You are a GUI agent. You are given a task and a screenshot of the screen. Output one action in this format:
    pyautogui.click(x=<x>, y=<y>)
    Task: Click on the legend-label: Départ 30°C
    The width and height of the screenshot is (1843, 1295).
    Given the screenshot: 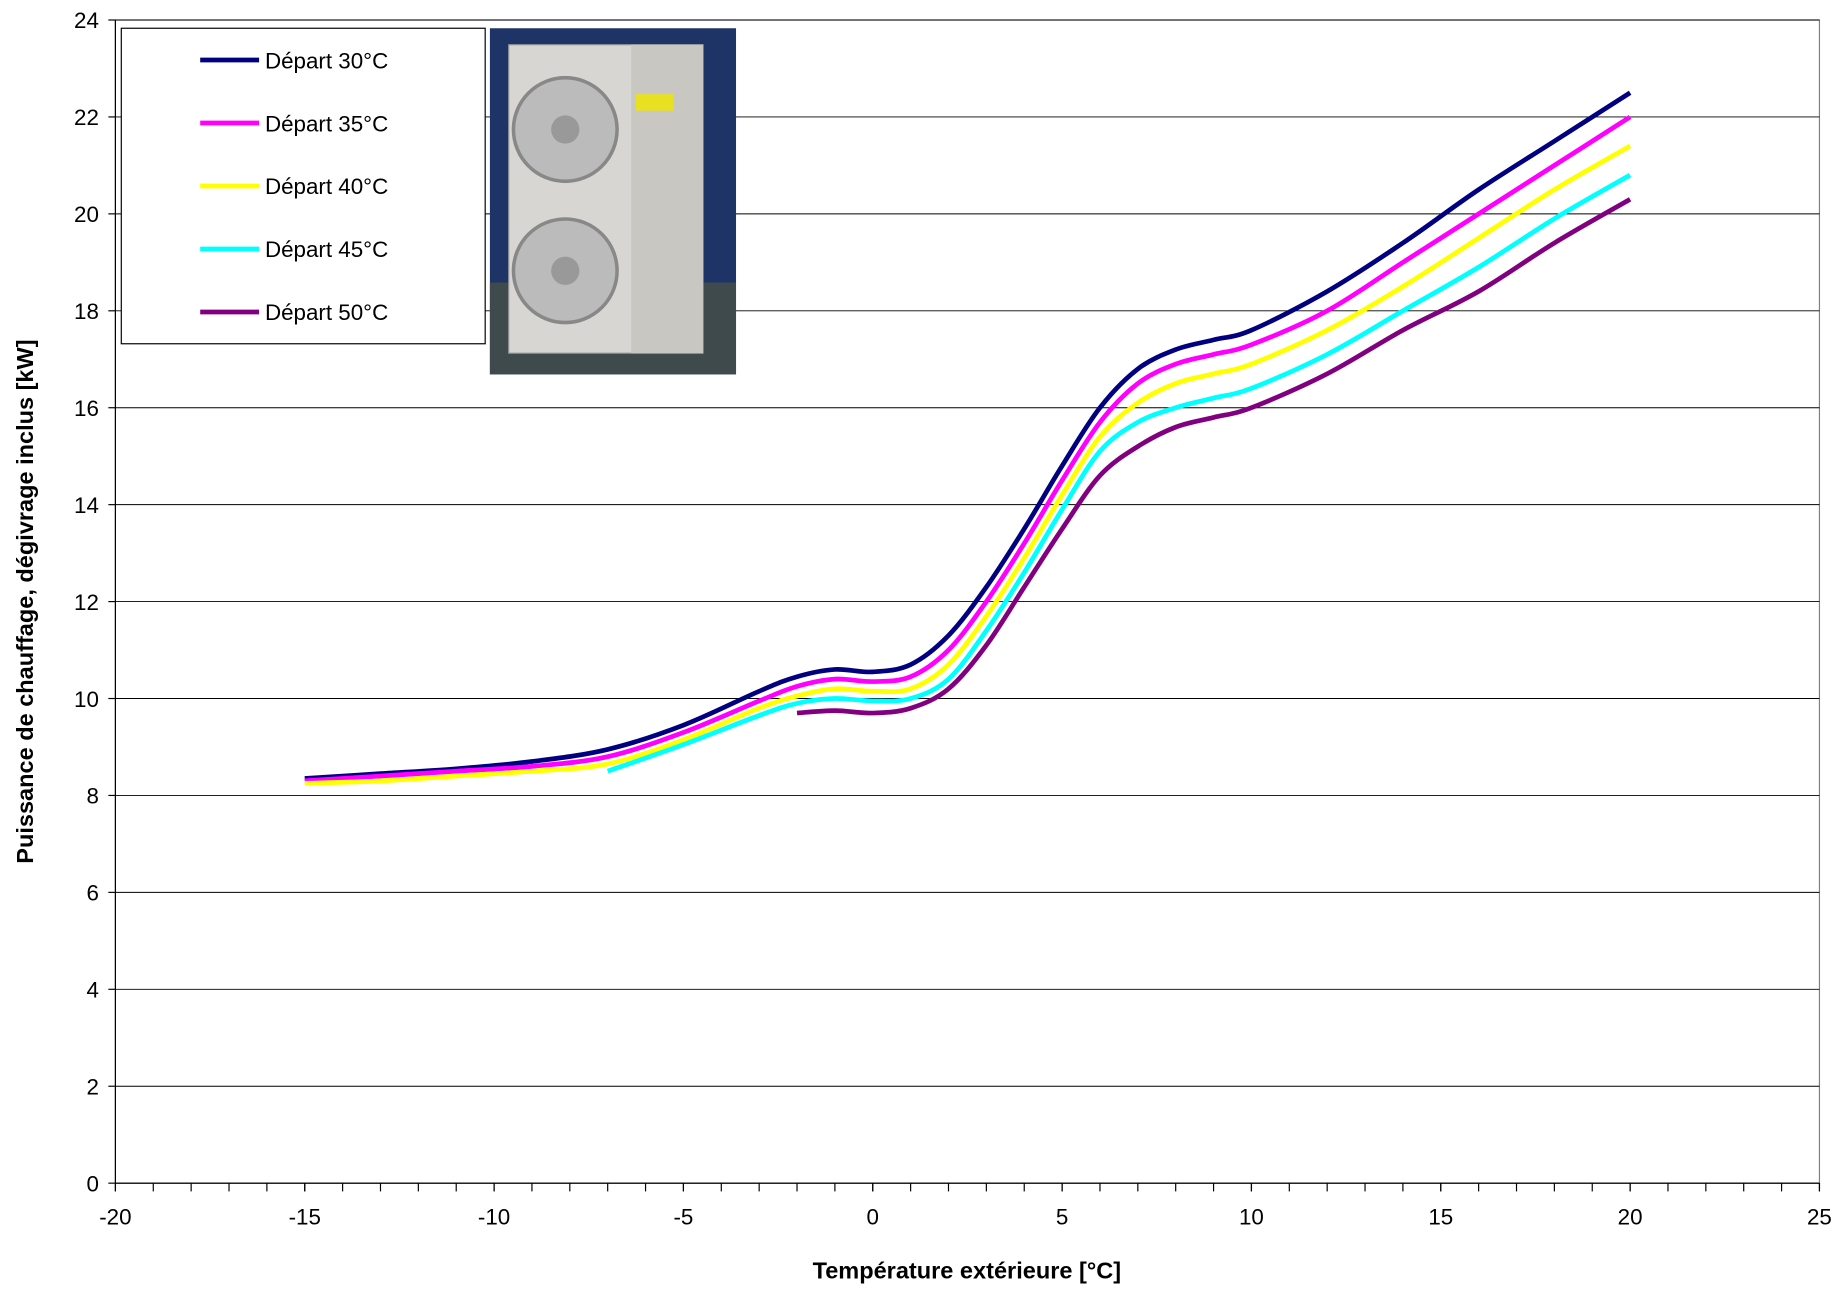 What is the action you would take?
    pyautogui.click(x=326, y=60)
    